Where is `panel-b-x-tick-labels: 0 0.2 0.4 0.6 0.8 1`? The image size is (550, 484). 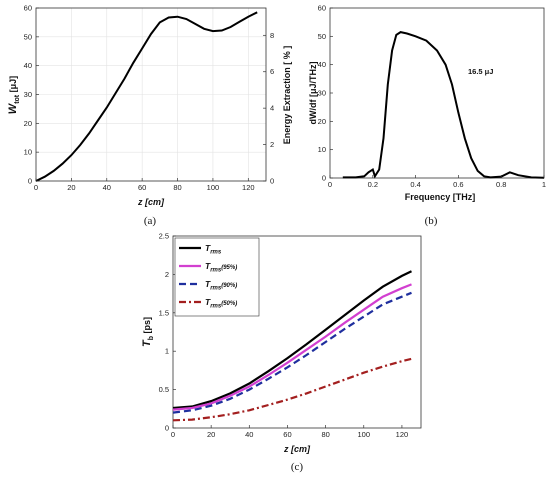 panel-b-x-tick-labels: 0 0.2 0.4 0.6 0.8 1 is located at coordinates (437, 182).